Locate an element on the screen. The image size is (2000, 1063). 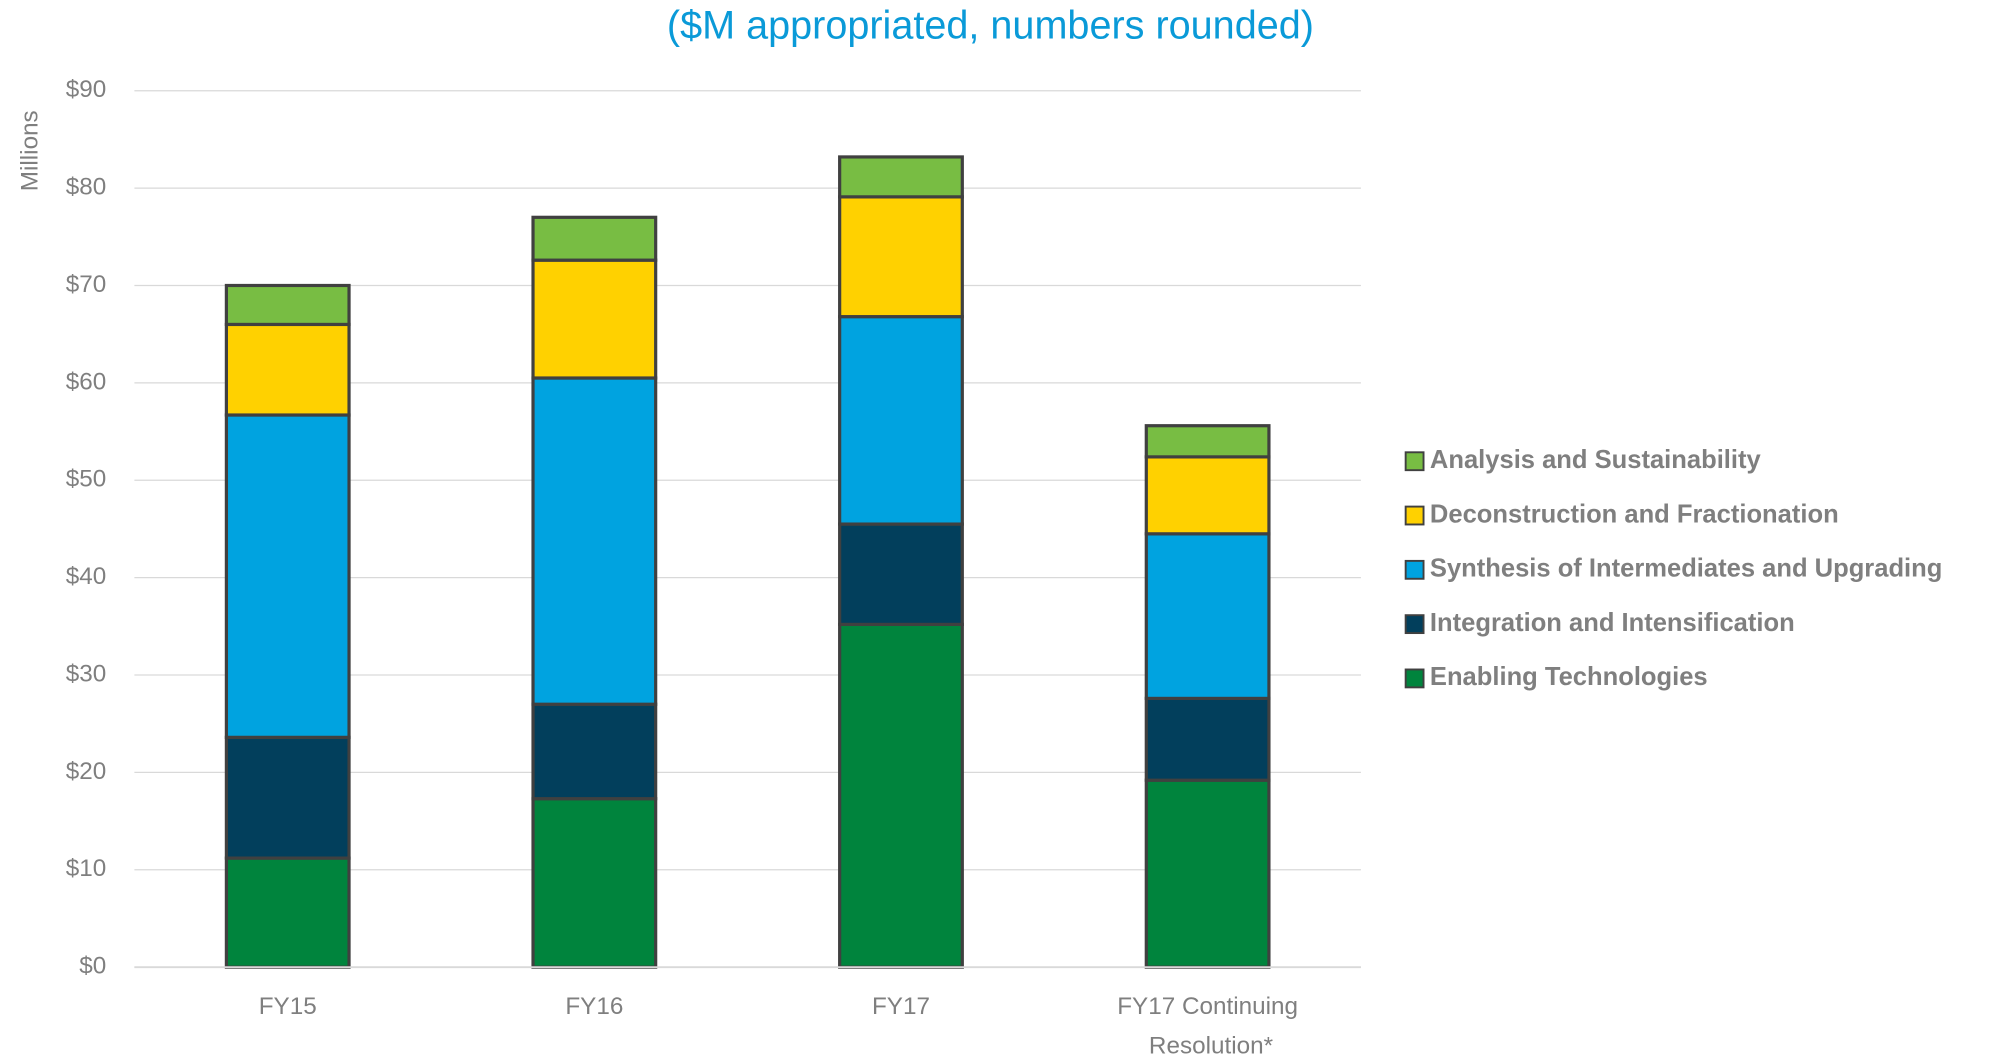
y-tick-label: $50 is located at coordinates (86, 479).